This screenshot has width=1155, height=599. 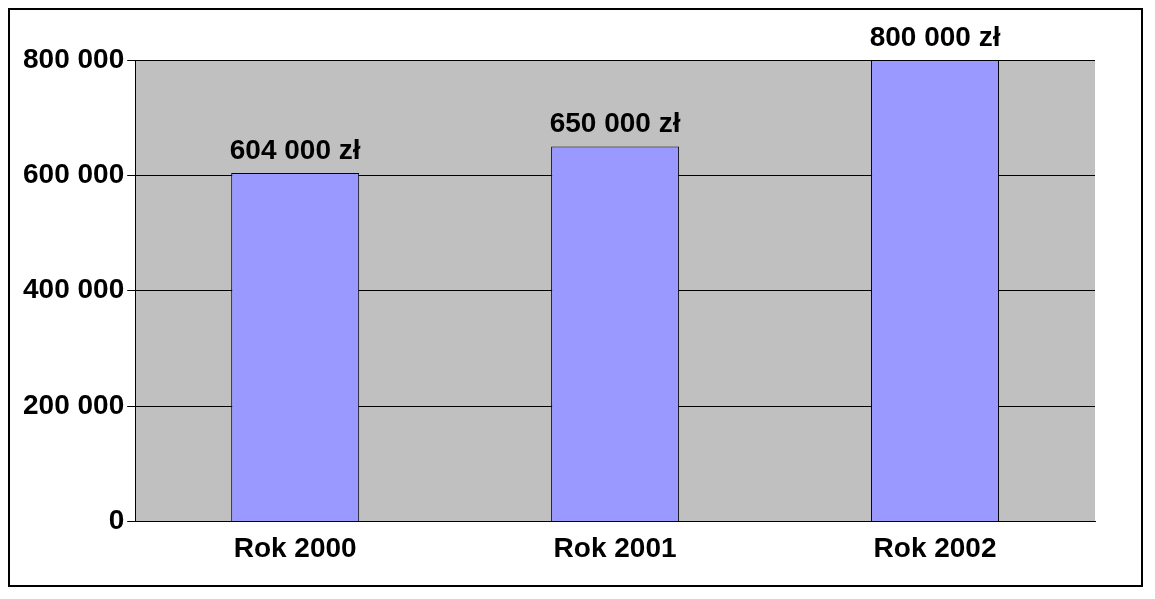 I want to click on y-tick-label: 0, so click(x=116, y=520).